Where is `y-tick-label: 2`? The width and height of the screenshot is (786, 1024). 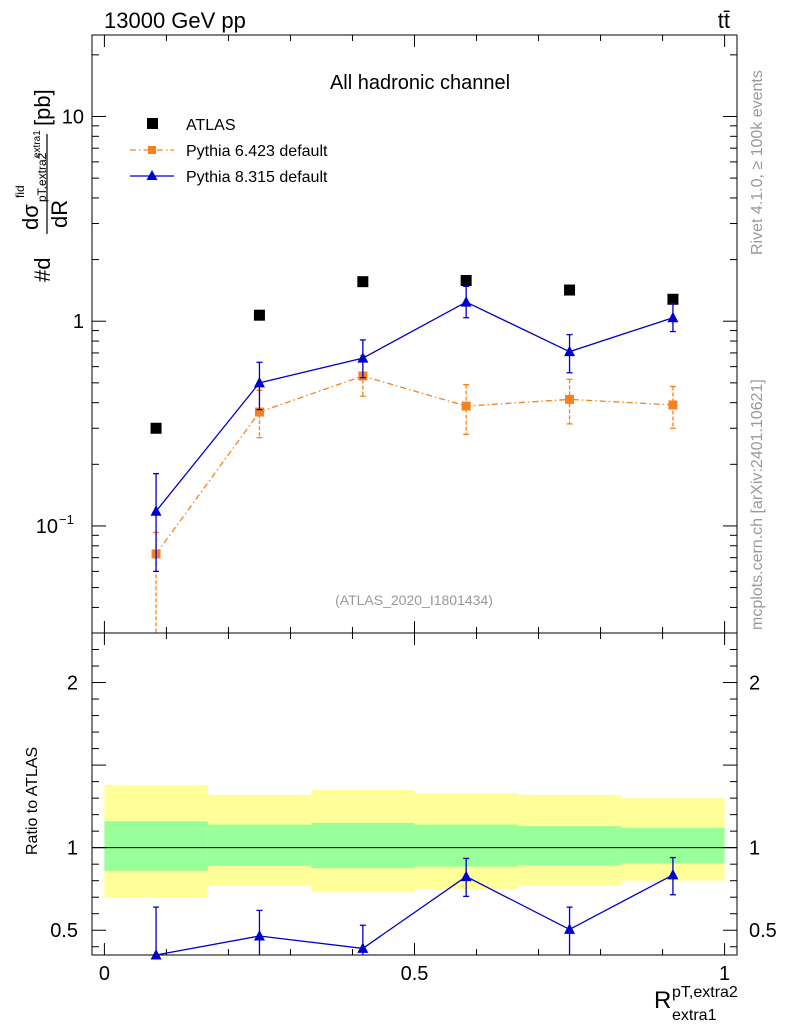 y-tick-label: 2 is located at coordinates (72, 684).